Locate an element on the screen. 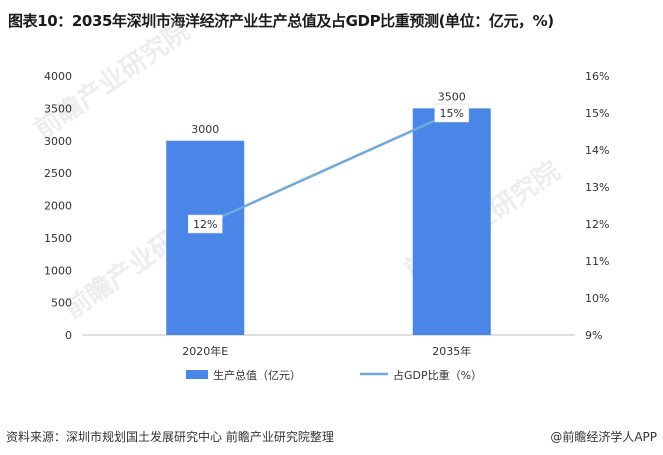  line-series is located at coordinates (328, 168).